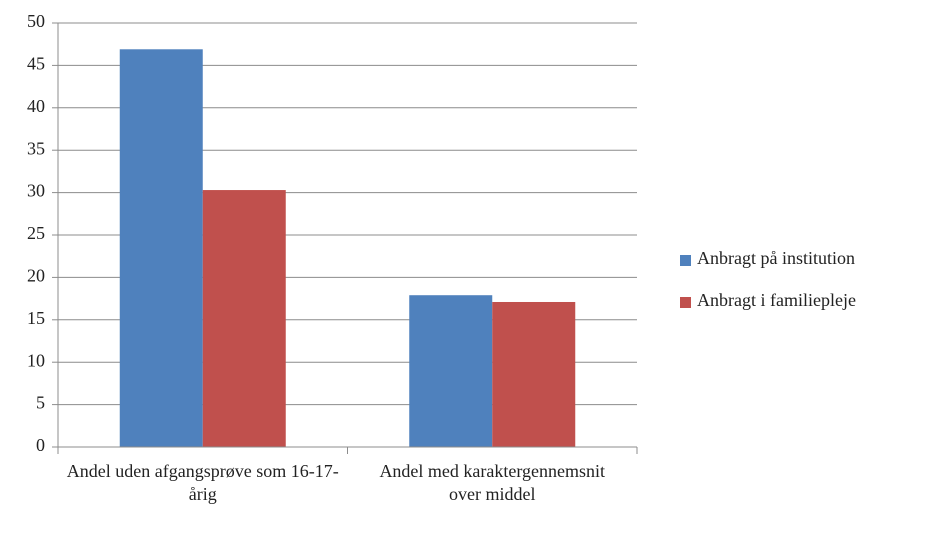  What do you see at coordinates (36, 191) in the screenshot?
I see `y-tick-label: 30` at bounding box center [36, 191].